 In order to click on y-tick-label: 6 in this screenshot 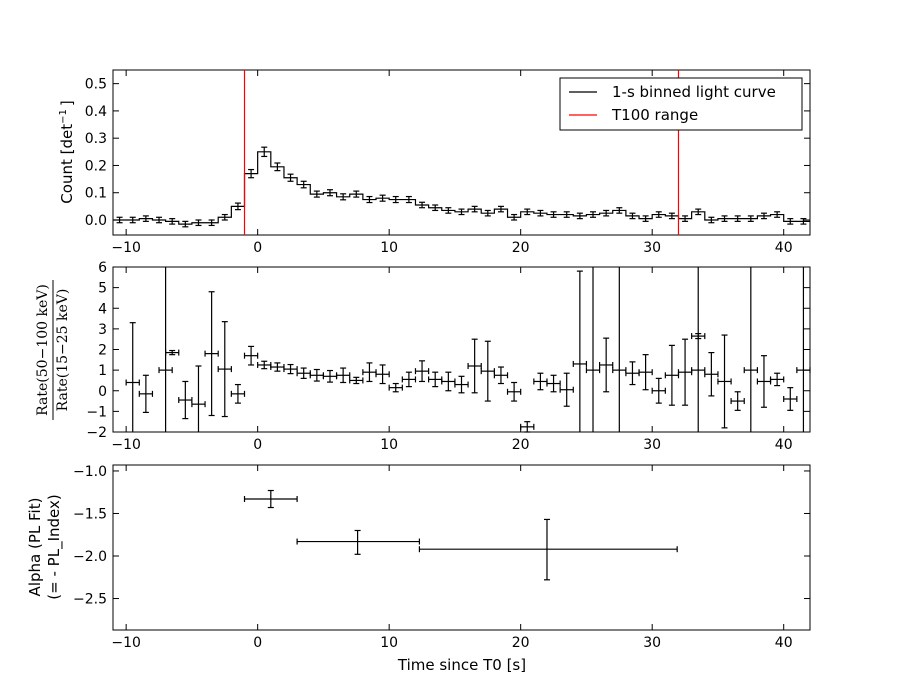, I will do `click(102, 268)`.